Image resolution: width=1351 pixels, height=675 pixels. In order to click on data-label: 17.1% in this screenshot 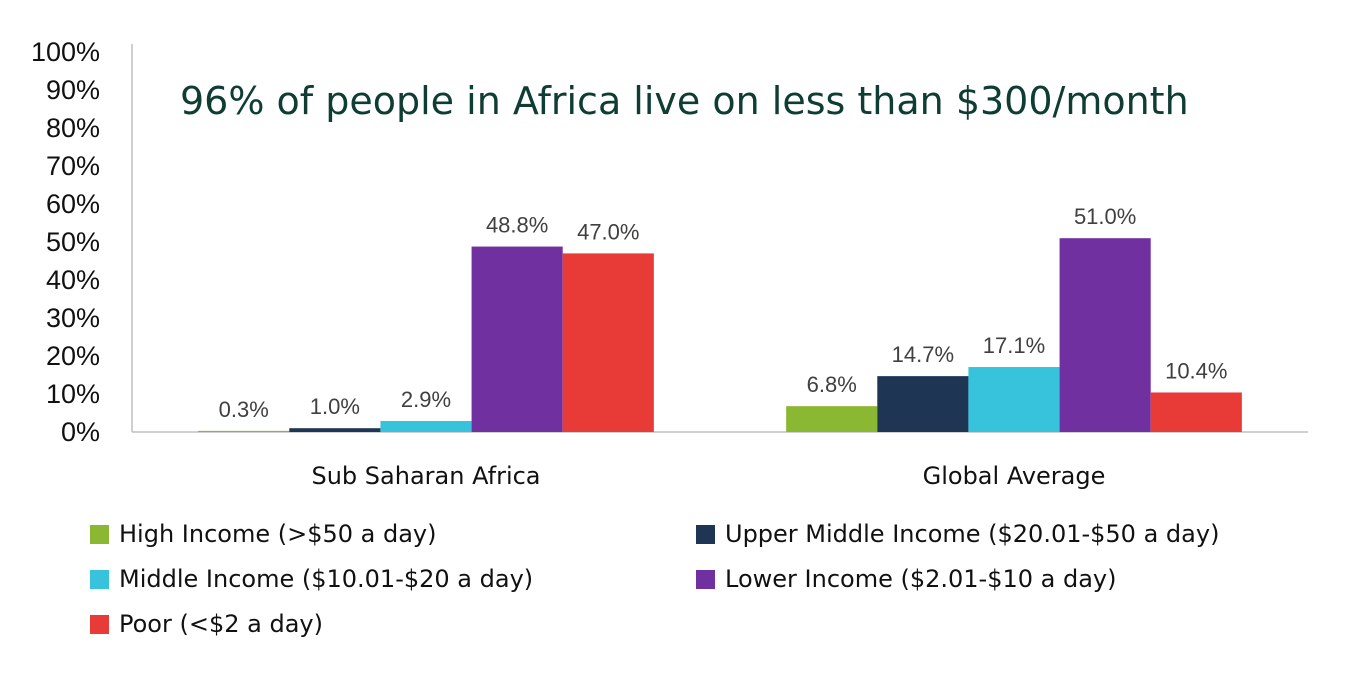, I will do `click(1014, 345)`.